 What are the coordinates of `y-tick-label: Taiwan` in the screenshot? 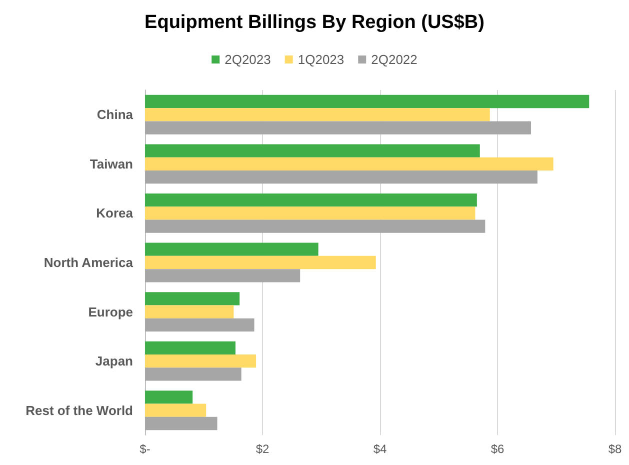 It's located at (112, 164).